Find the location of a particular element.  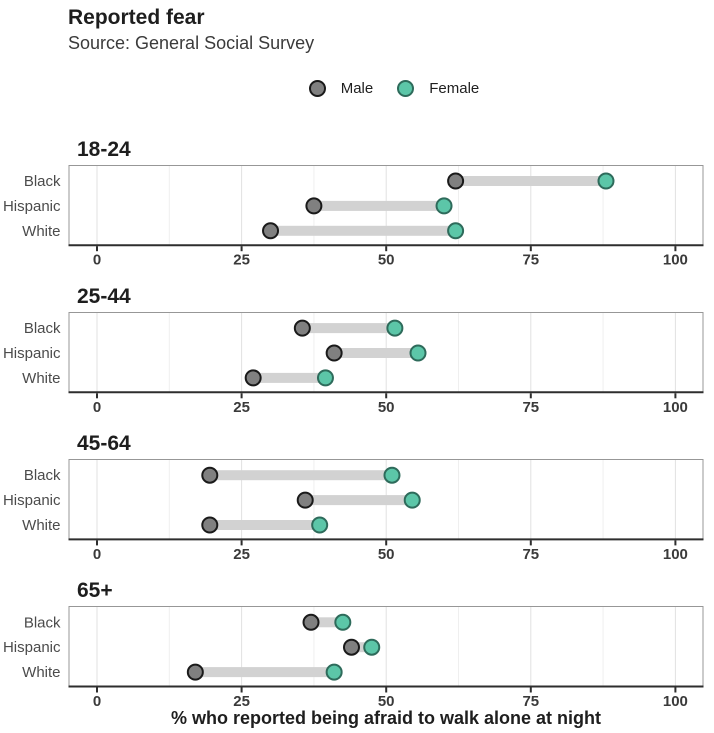

legend-item-female: Female is located at coordinates (438, 88).